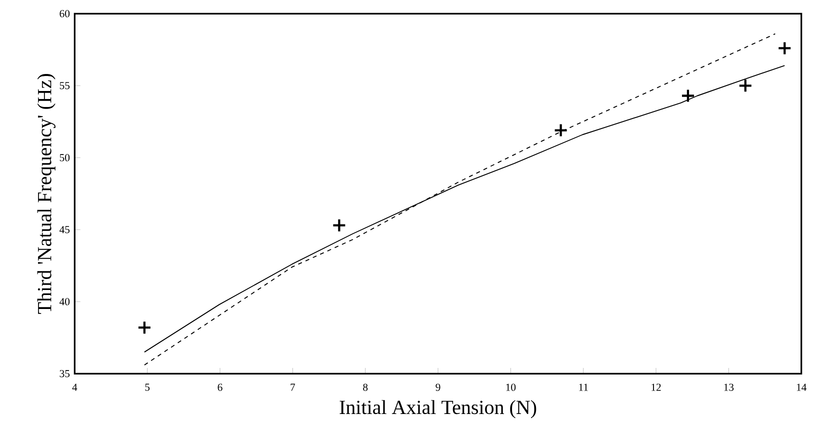  What do you see at coordinates (65, 86) in the screenshot?
I see `y-tick-label: 55` at bounding box center [65, 86].